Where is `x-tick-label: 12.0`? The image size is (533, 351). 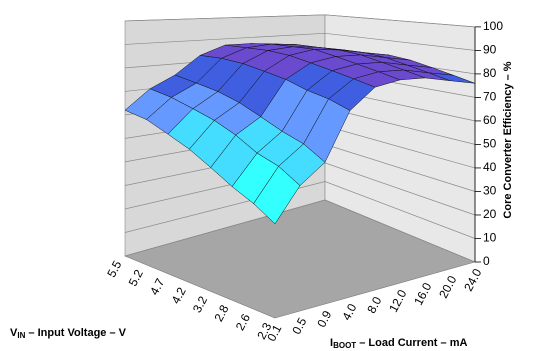 x-tick-label: 12.0 is located at coordinates (397, 300).